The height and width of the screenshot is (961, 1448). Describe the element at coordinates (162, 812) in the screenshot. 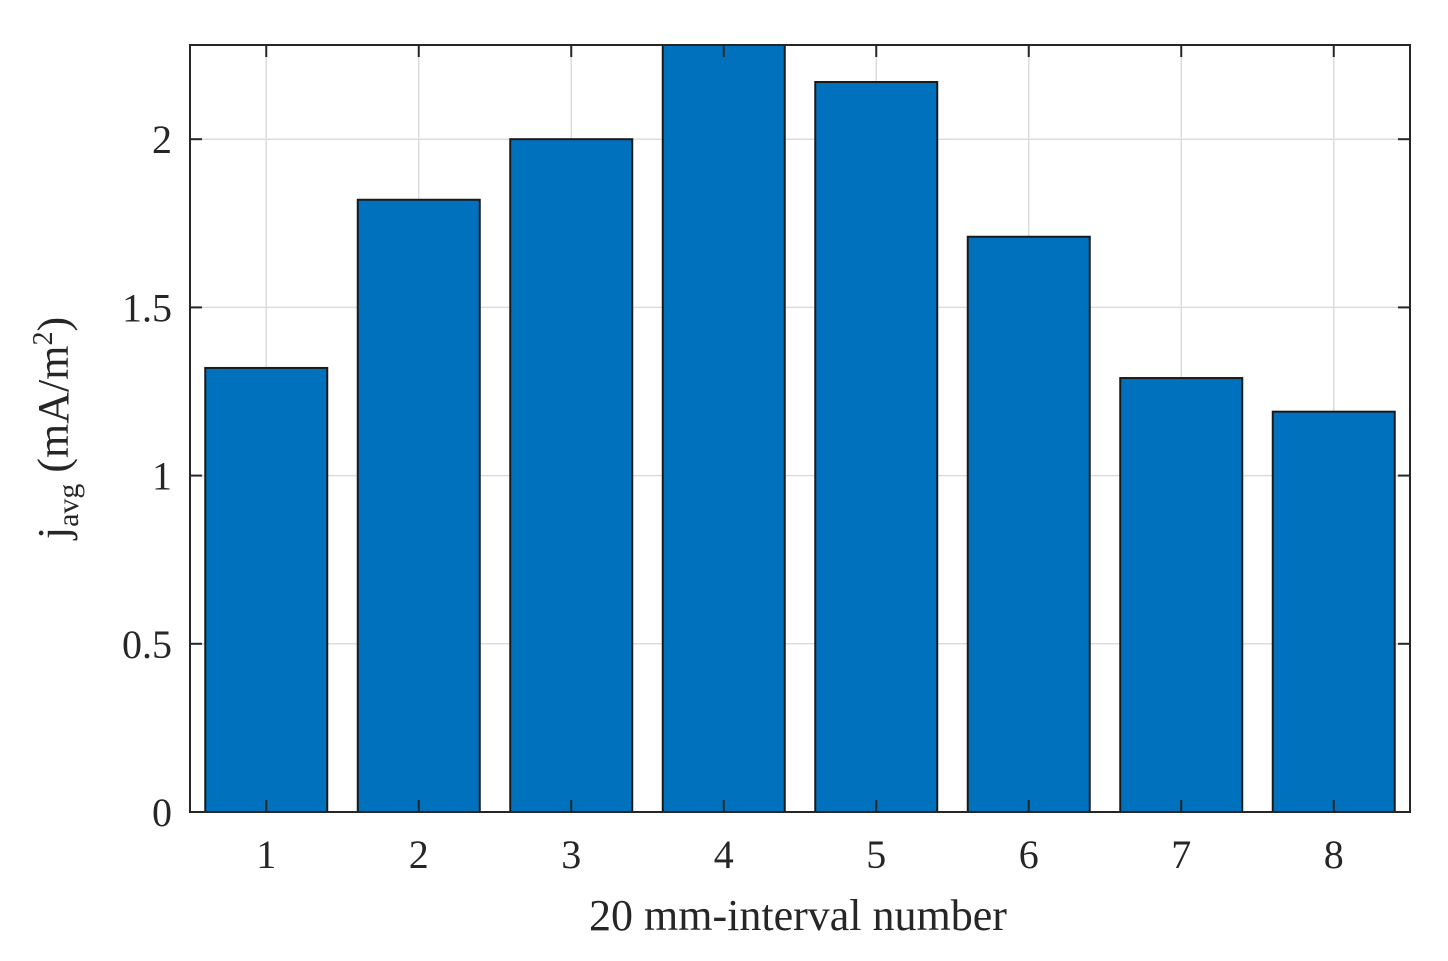

I see `y-tick-label: 0` at that location.